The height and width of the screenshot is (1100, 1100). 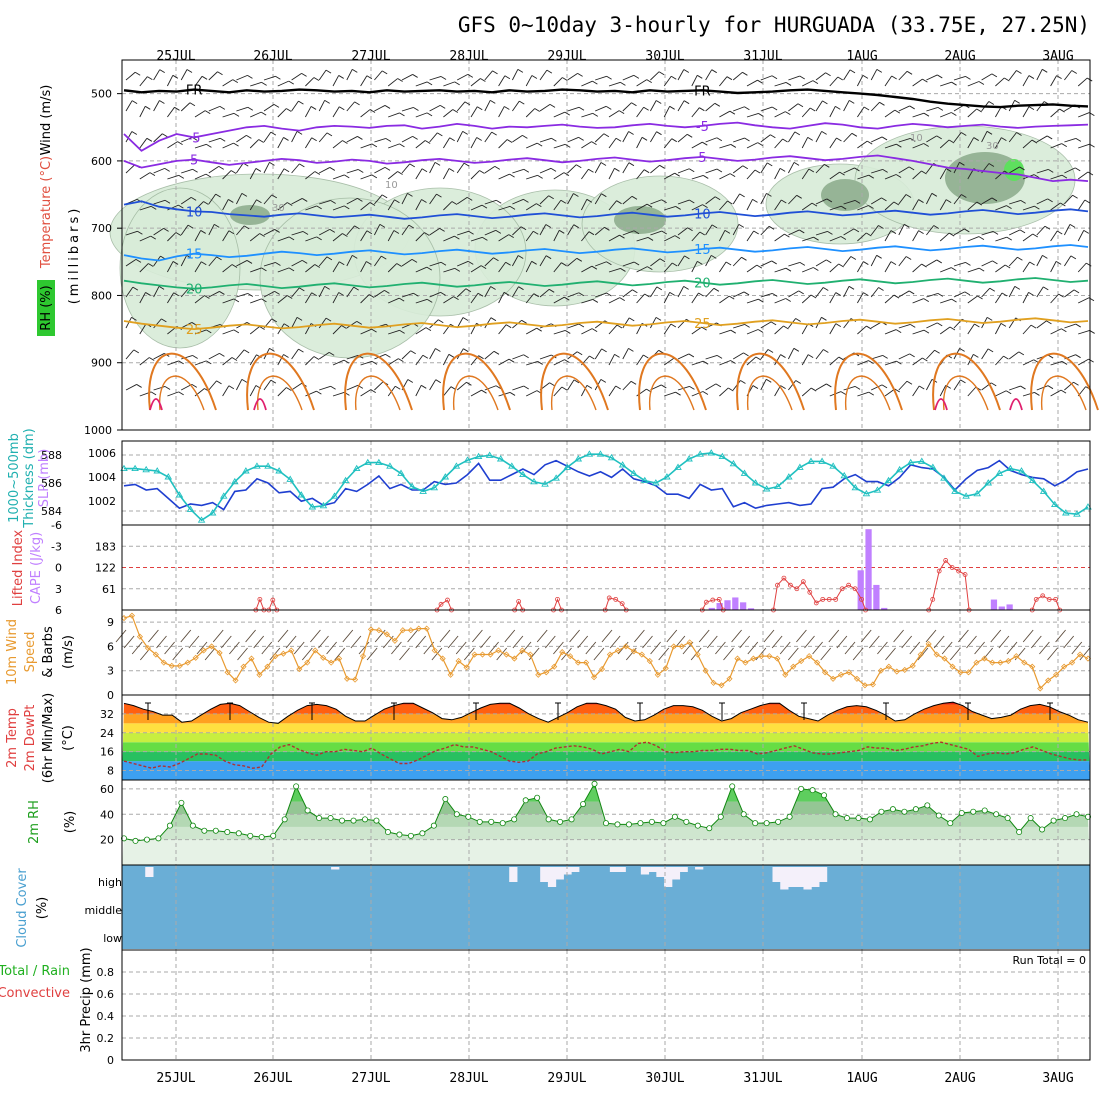 What do you see at coordinates (606, 653) in the screenshot?
I see `wind-grid` at bounding box center [606, 653].